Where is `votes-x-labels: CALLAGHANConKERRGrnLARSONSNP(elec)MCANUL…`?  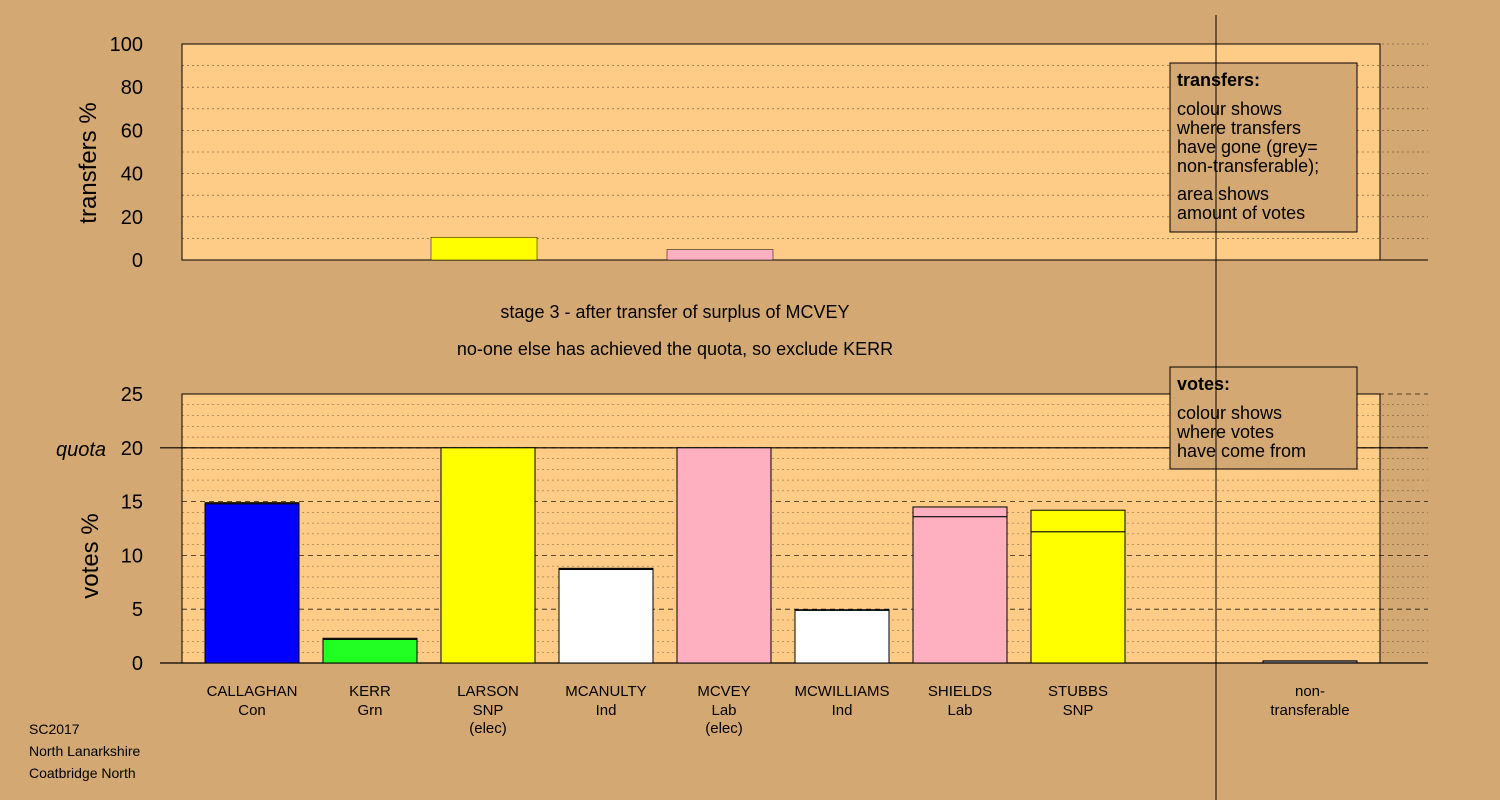 votes-x-labels: CALLAGHANConKERRGrnLARSONSNP(elec)MCANUL… is located at coordinates (778, 710).